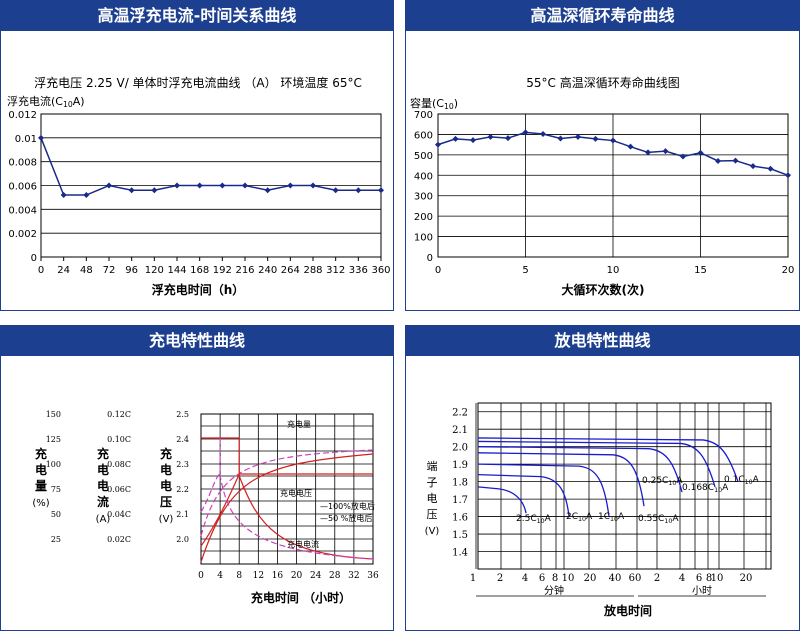  I want to click on x-tick-label: 1, so click(473, 578).